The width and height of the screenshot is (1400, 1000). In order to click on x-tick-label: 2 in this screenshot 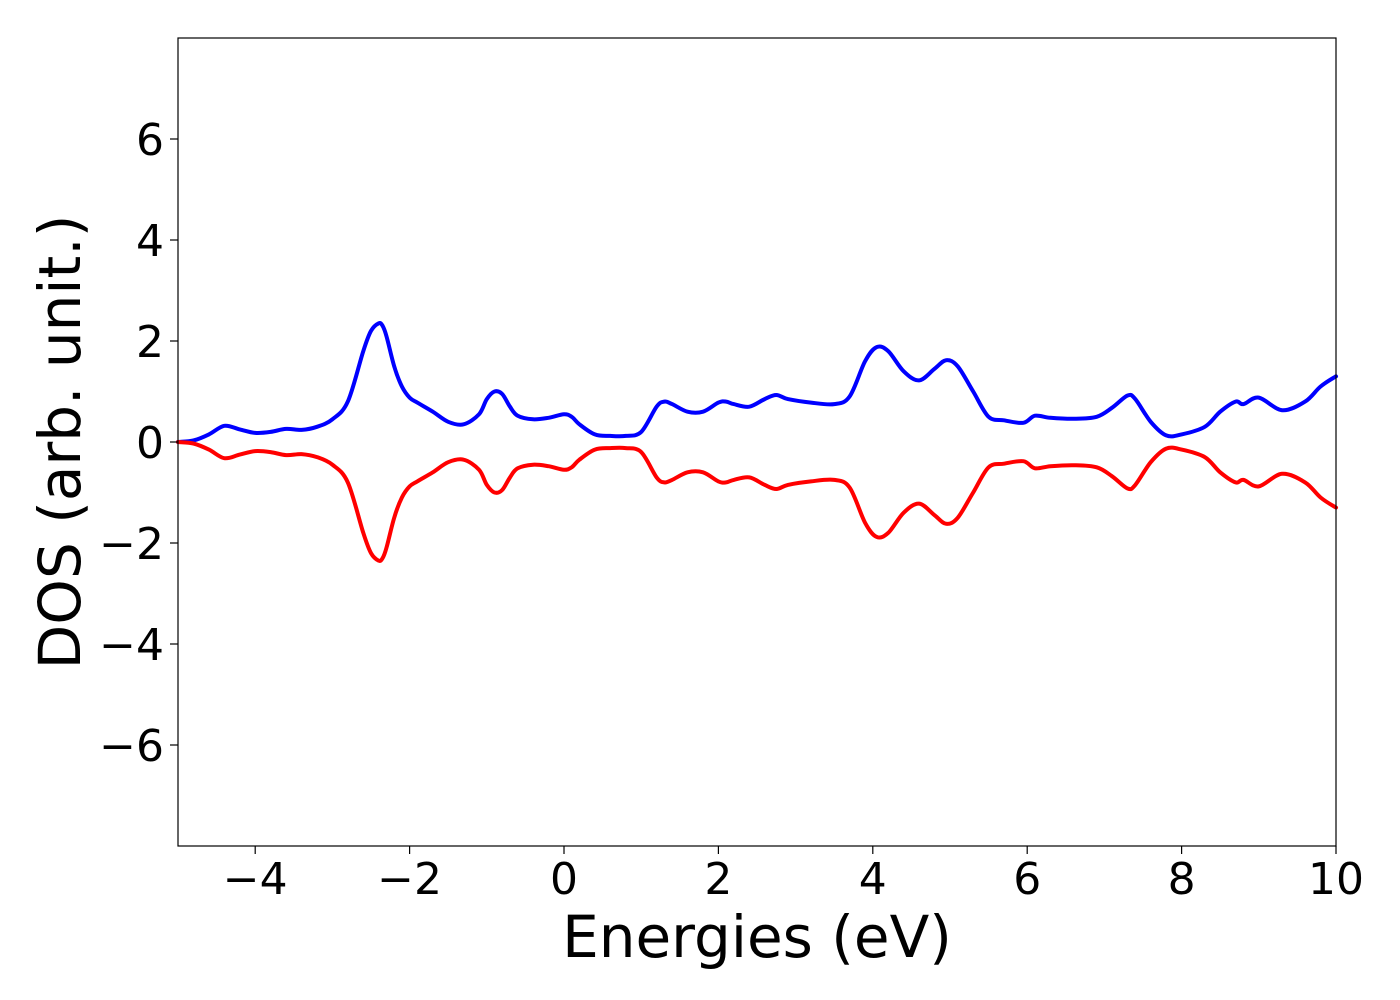, I will do `click(718, 879)`.